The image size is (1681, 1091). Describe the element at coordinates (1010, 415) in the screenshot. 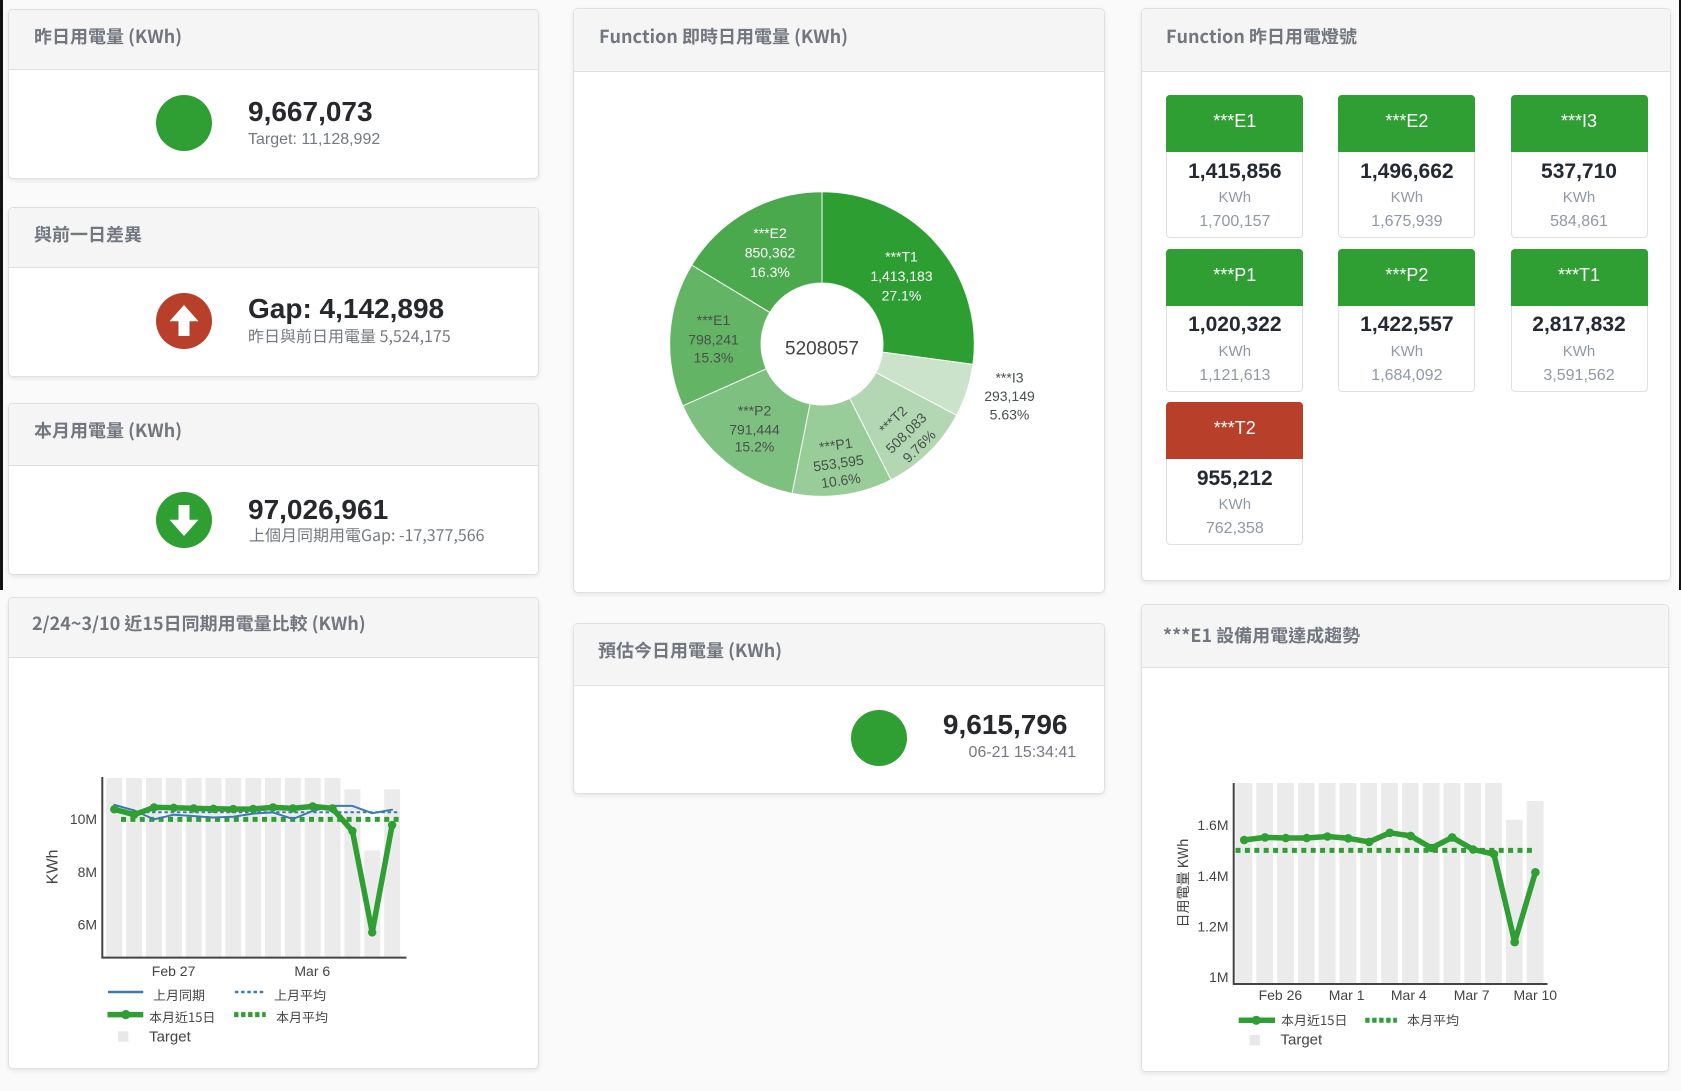

I see `svg-text: 5.63%` at that location.